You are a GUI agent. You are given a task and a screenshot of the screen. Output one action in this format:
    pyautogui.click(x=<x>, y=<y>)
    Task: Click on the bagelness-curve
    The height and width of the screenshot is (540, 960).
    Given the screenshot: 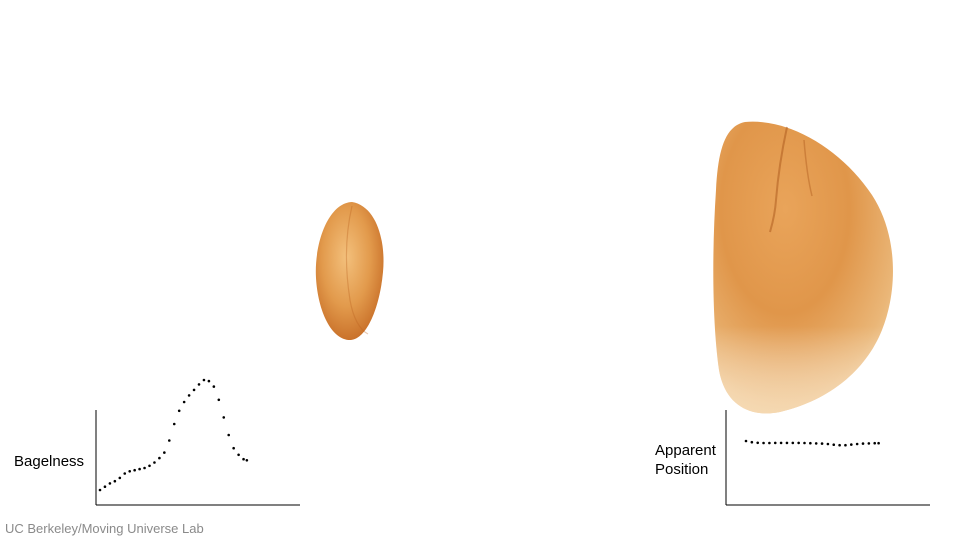 What is the action you would take?
    pyautogui.click(x=173, y=435)
    